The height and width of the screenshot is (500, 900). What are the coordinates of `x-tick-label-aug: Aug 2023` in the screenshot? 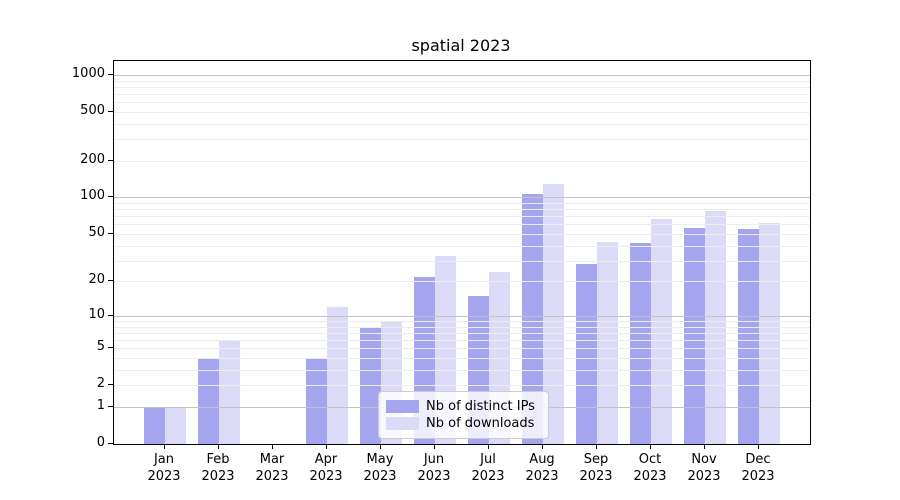 It's located at (542, 468).